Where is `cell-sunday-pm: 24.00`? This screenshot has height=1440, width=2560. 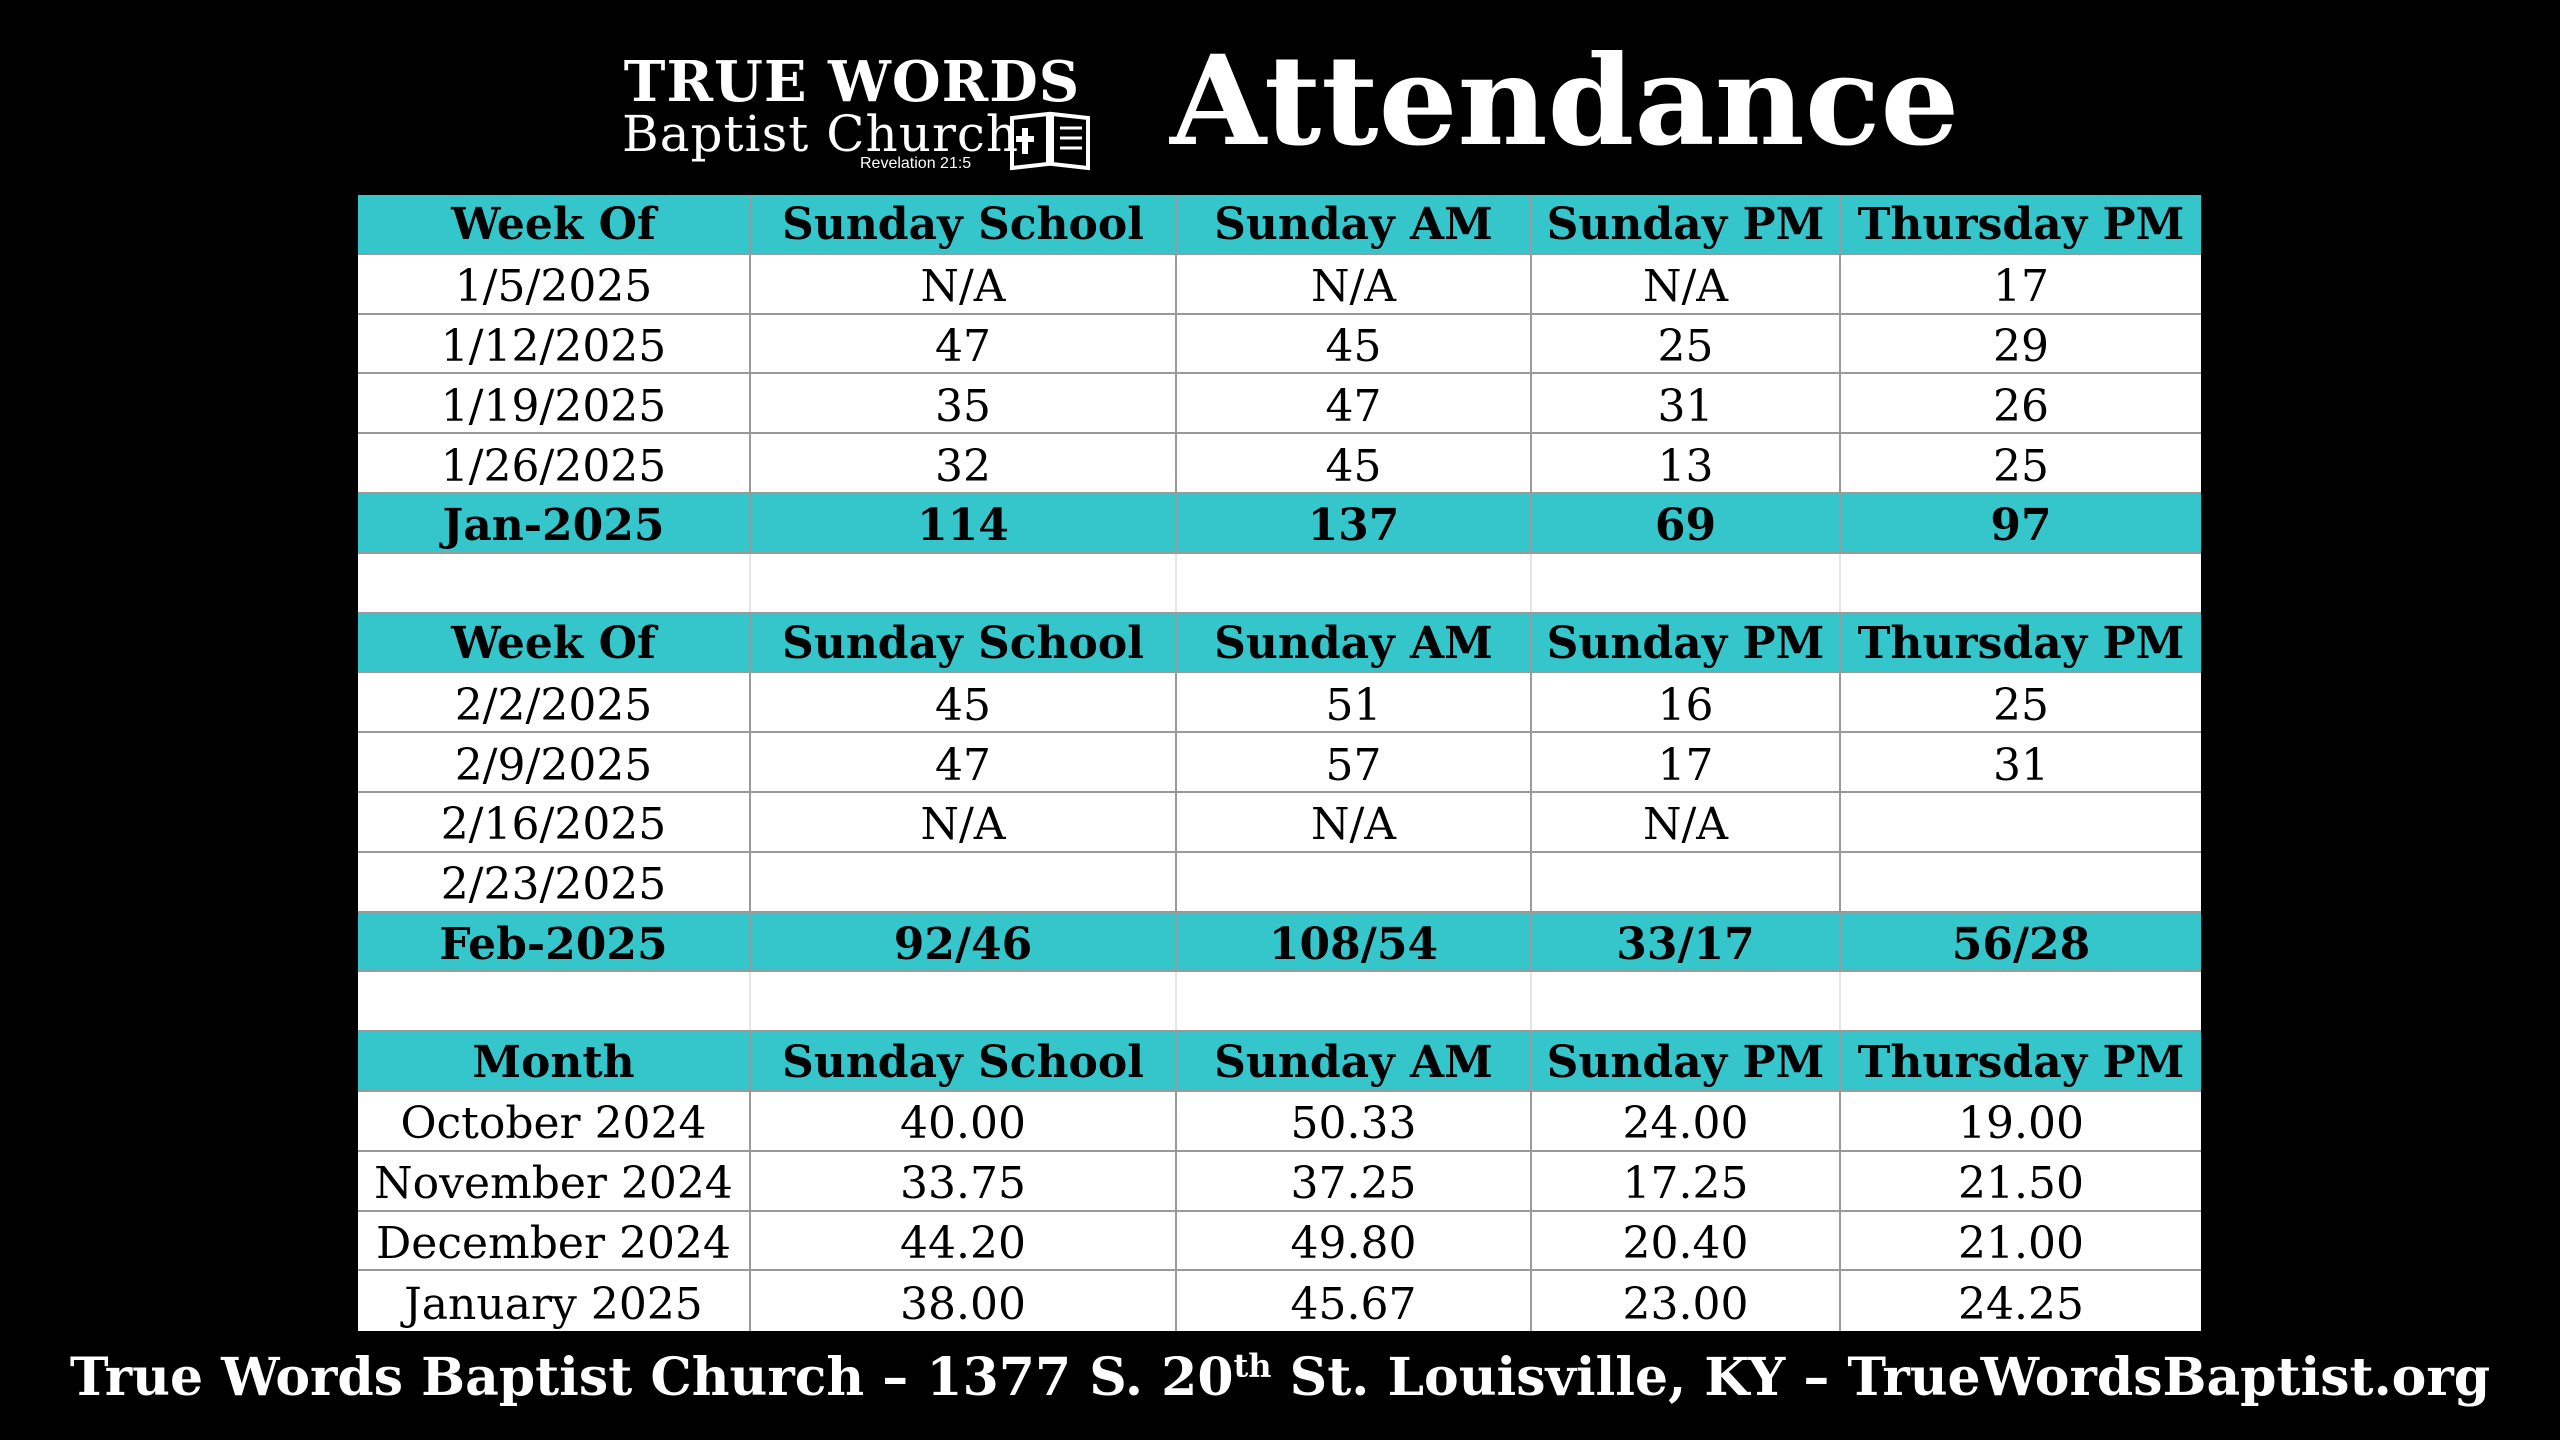
cell-sunday-pm: 24.00 is located at coordinates (1686, 1120).